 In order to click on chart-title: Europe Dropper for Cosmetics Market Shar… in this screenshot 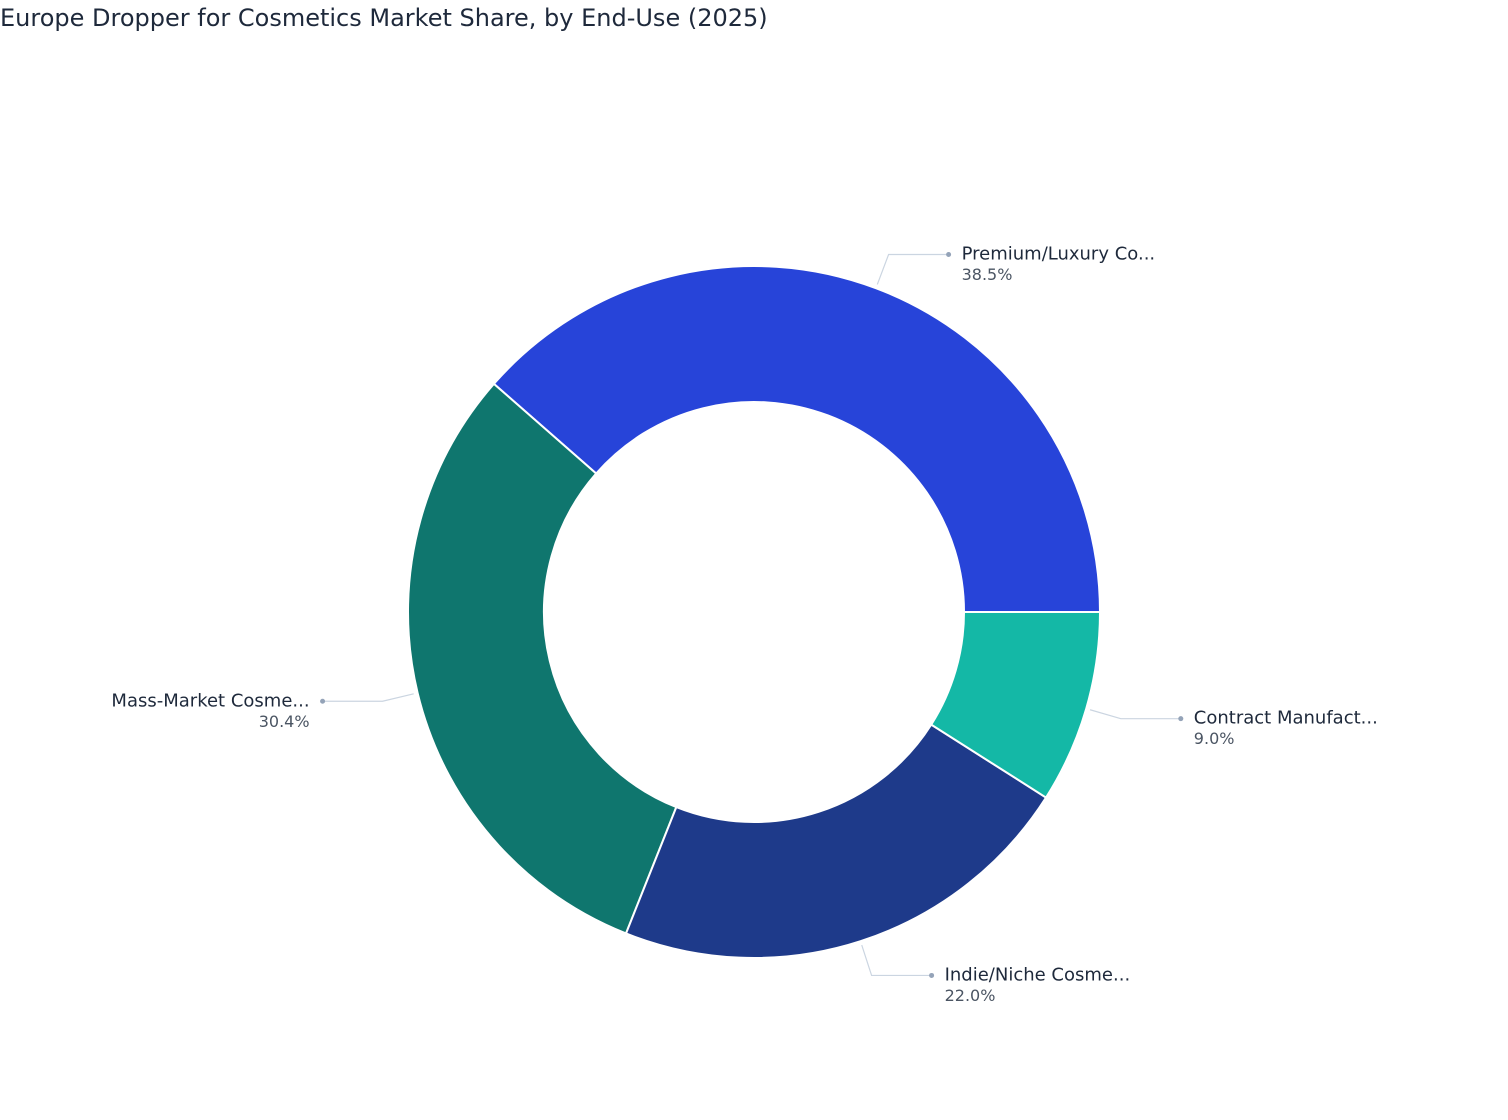, I will do `click(384, 18)`.